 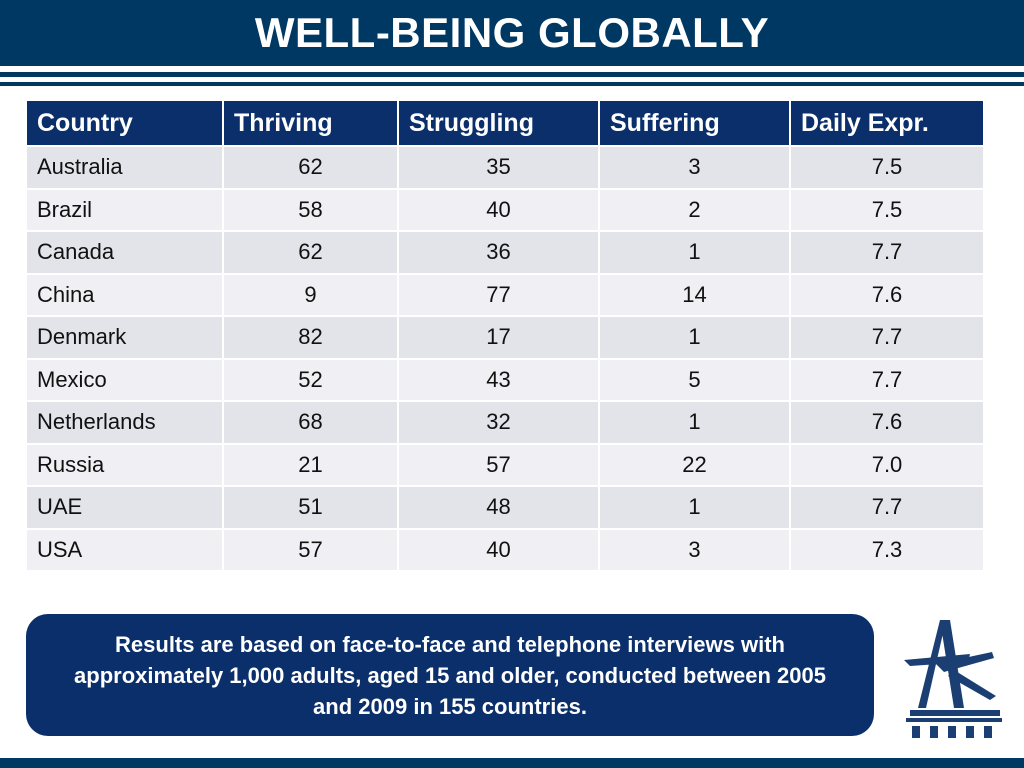 I want to click on table-row: USA 57 40 3 7.3, so click(x=505, y=550).